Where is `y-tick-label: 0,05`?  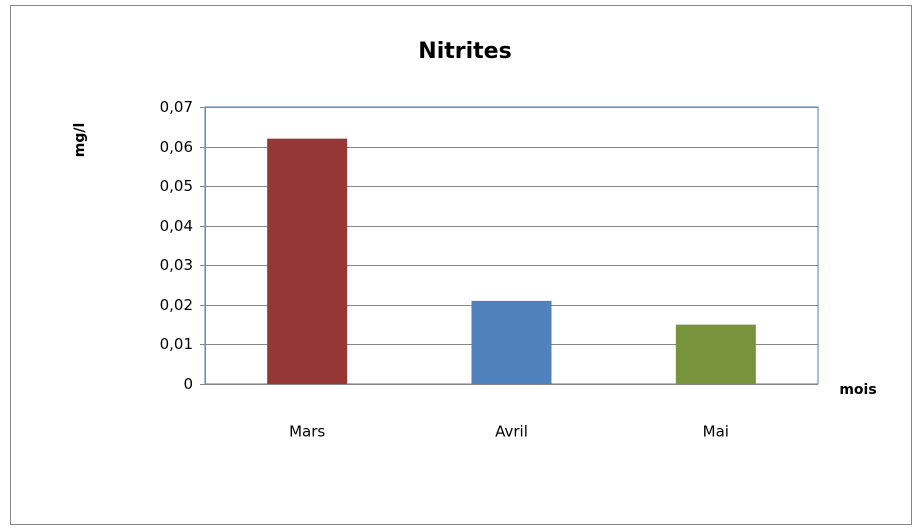 y-tick-label: 0,05 is located at coordinates (176, 186).